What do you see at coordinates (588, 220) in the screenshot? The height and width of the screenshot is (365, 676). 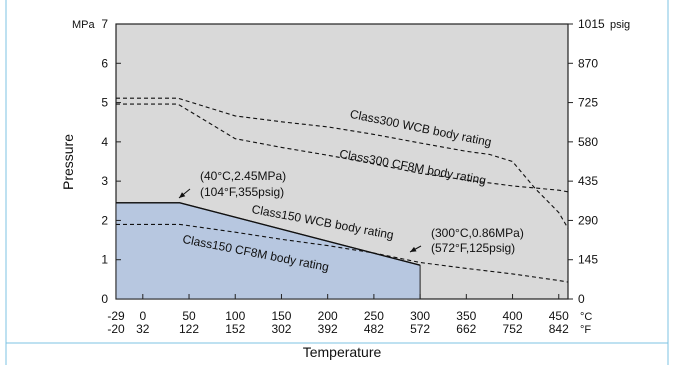 I see `y-tick-label-right-2: 290` at bounding box center [588, 220].